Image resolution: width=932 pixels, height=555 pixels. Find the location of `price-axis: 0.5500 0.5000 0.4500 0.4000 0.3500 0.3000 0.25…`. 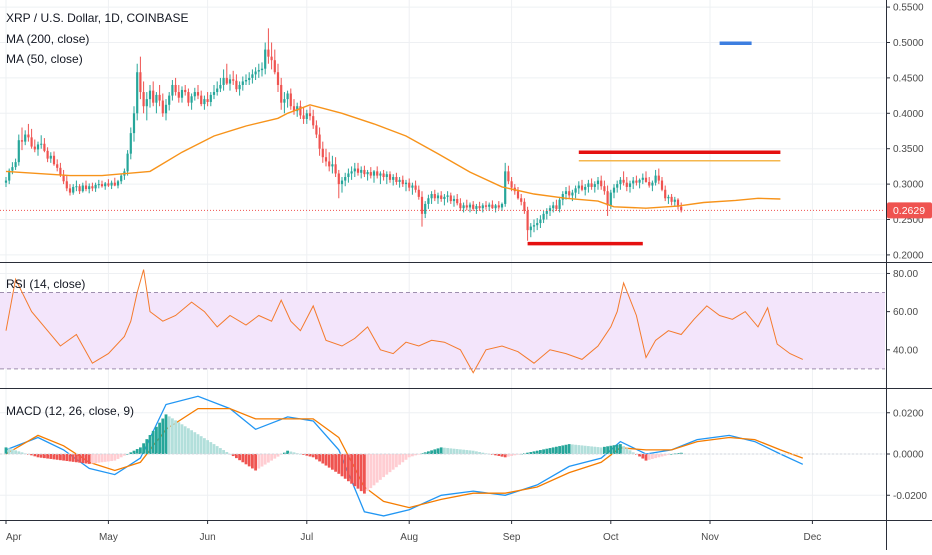

price-axis: 0.5500 0.5000 0.4500 0.4000 0.3500 0.3000 0.25… is located at coordinates (906, 252).